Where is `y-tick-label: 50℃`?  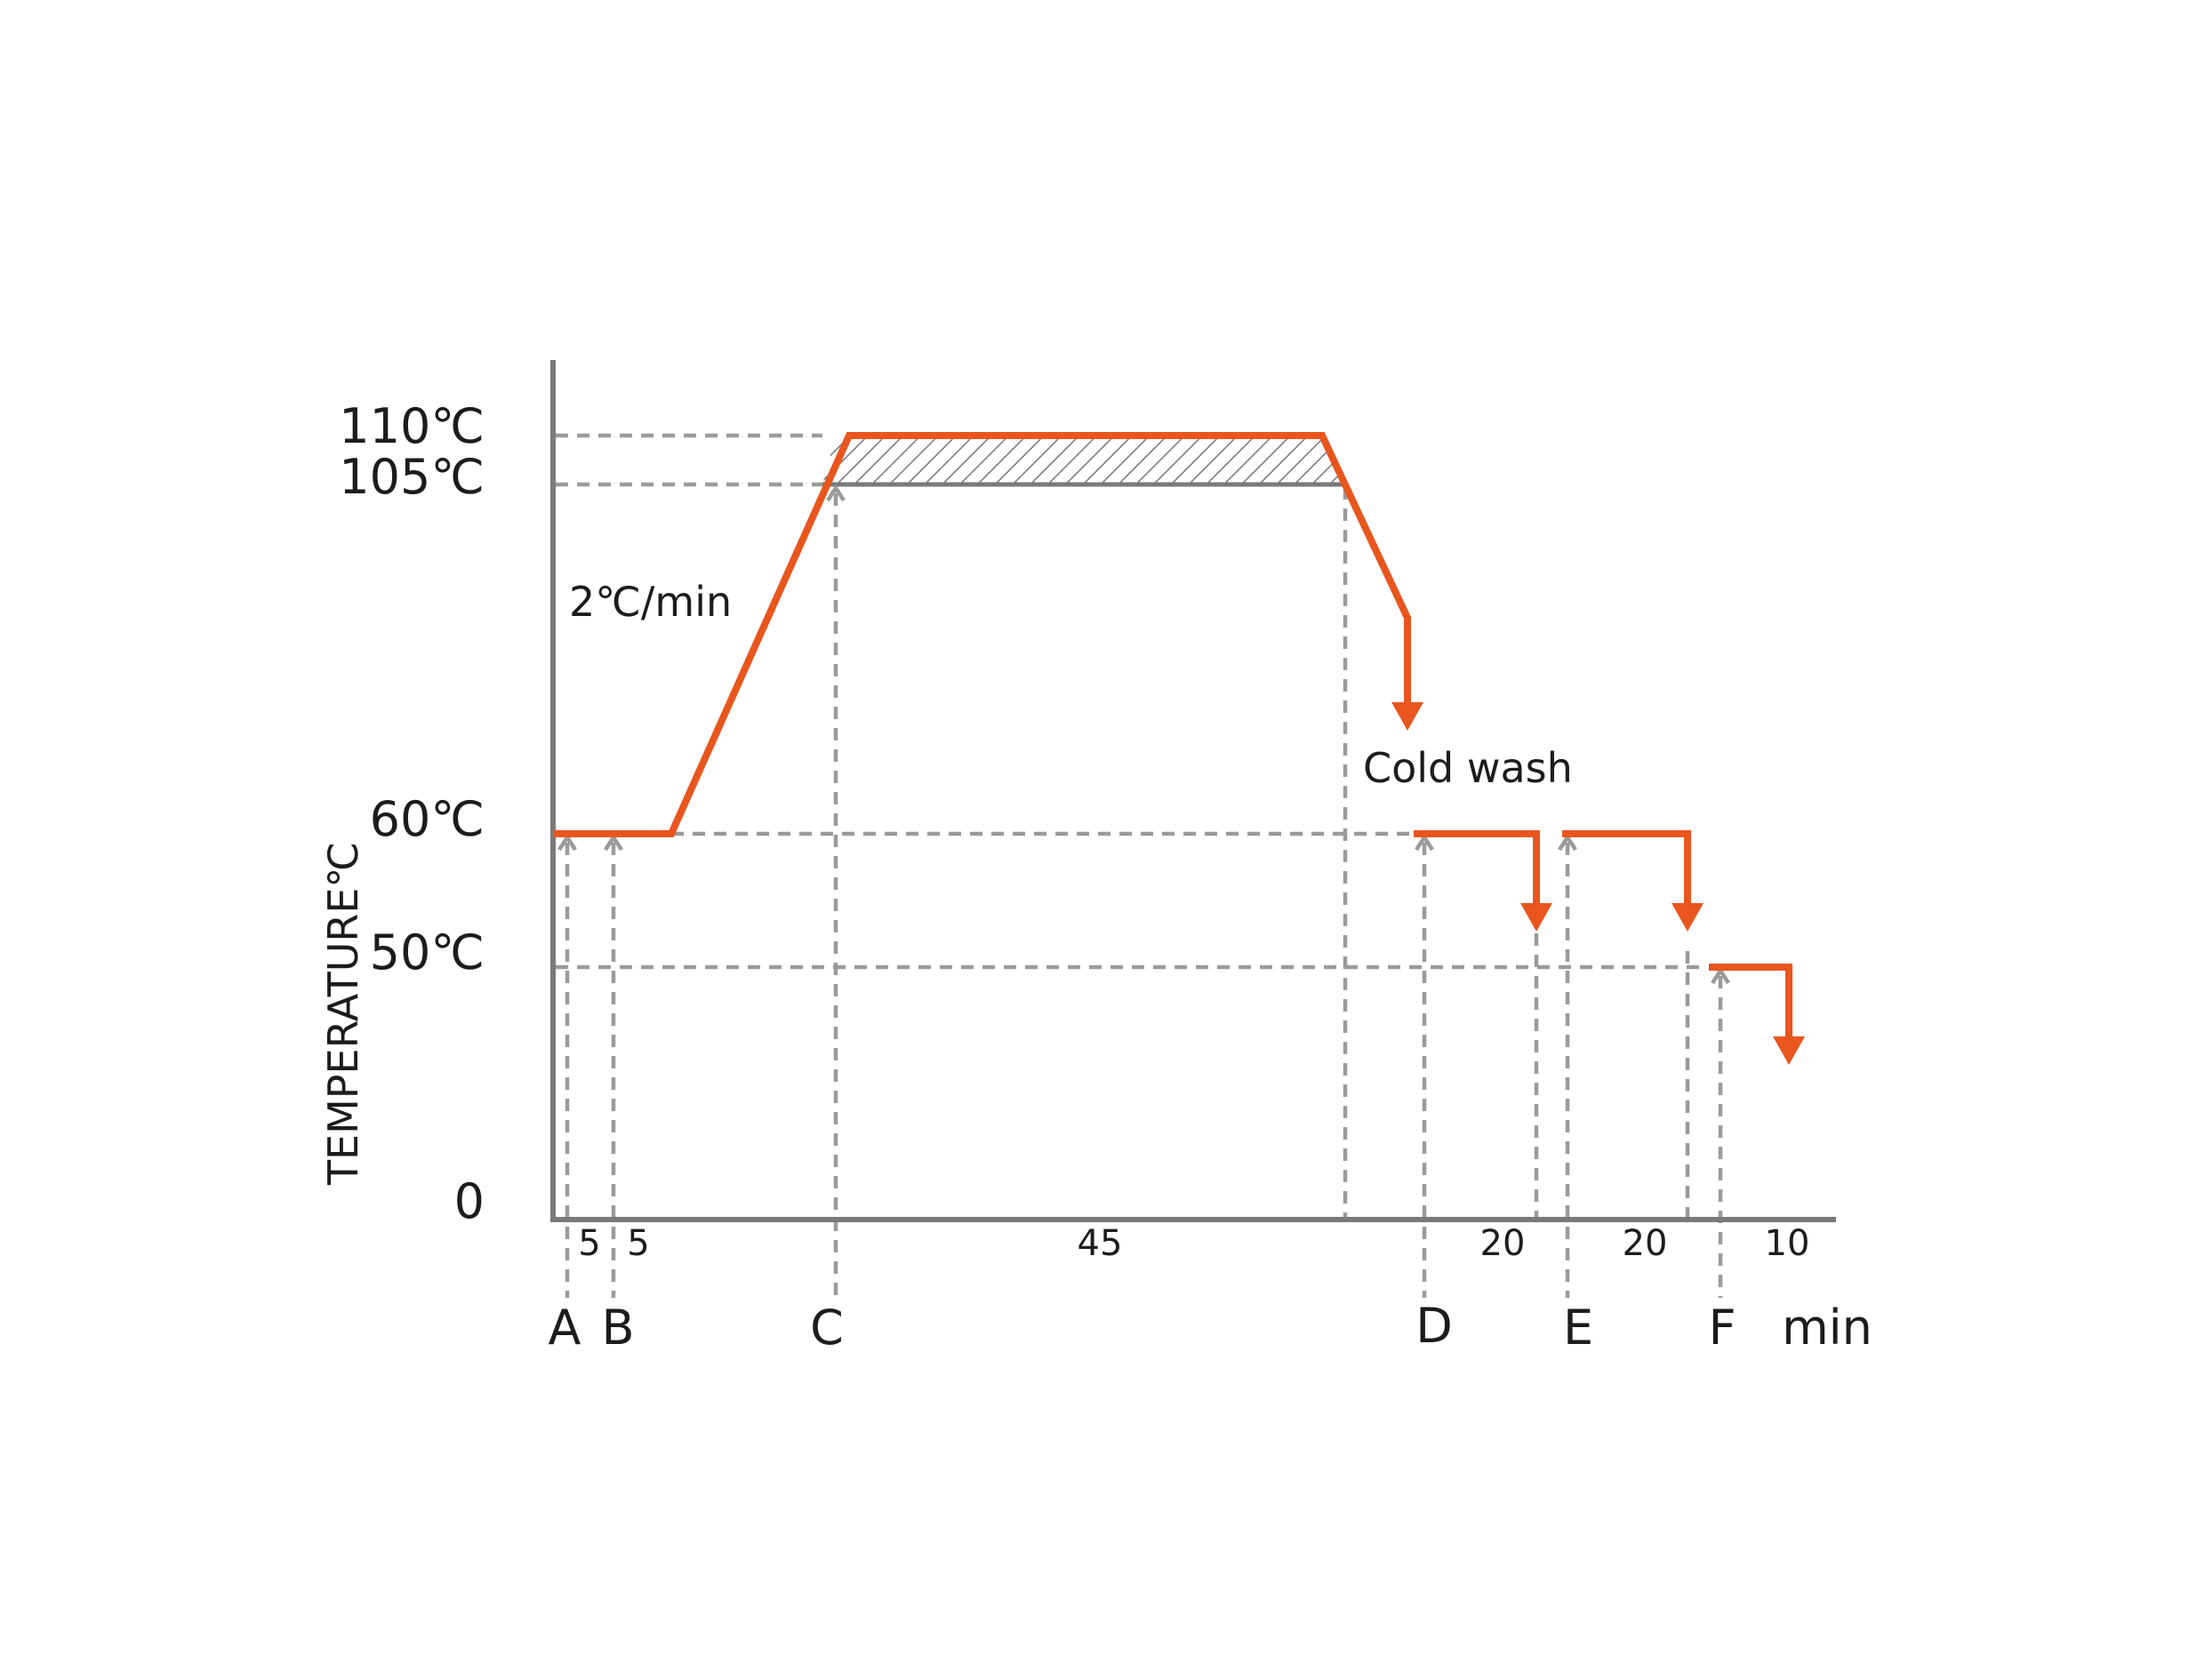 y-tick-label: 50℃ is located at coordinates (428, 952).